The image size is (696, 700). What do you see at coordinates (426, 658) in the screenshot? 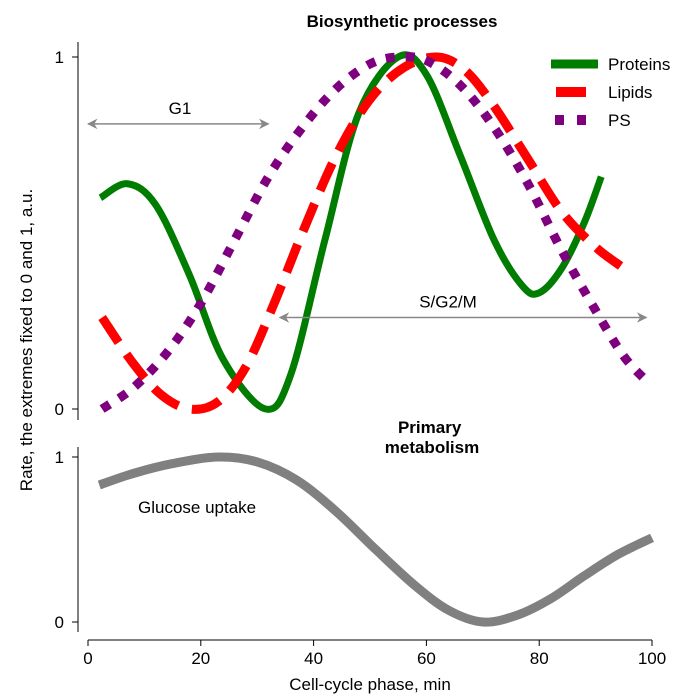
I see `x-tick-label: 60` at bounding box center [426, 658].